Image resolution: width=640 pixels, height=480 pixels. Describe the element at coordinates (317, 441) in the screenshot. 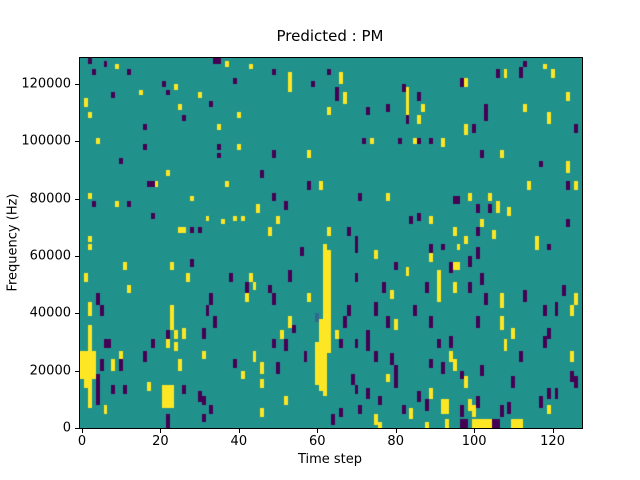

I see `x-tick-label: 60` at that location.